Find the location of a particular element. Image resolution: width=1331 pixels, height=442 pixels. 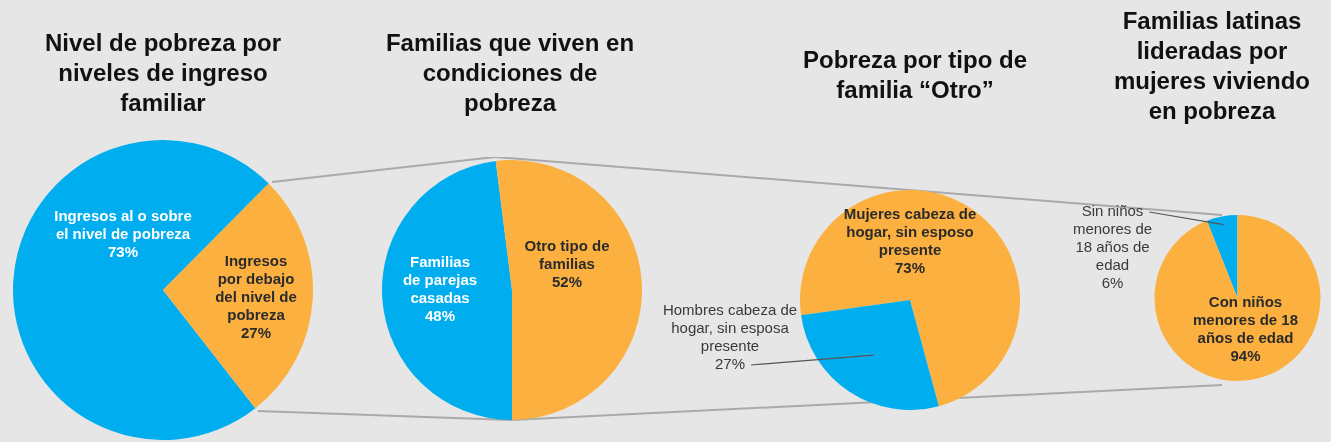

slice-label: Ingresos por debajo del nivel de pobreza is located at coordinates (256, 288).